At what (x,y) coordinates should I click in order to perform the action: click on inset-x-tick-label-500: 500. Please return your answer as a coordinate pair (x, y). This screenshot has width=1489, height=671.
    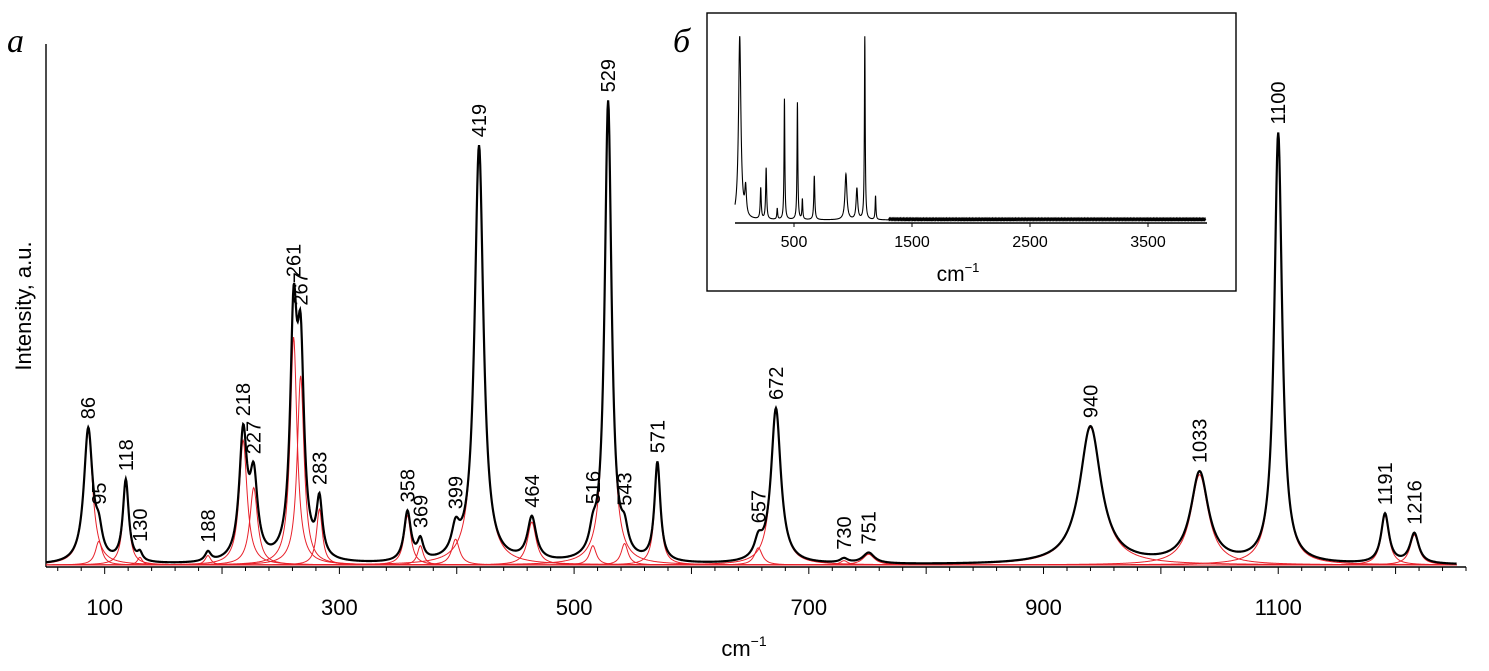
    Looking at the image, I should click on (794, 242).